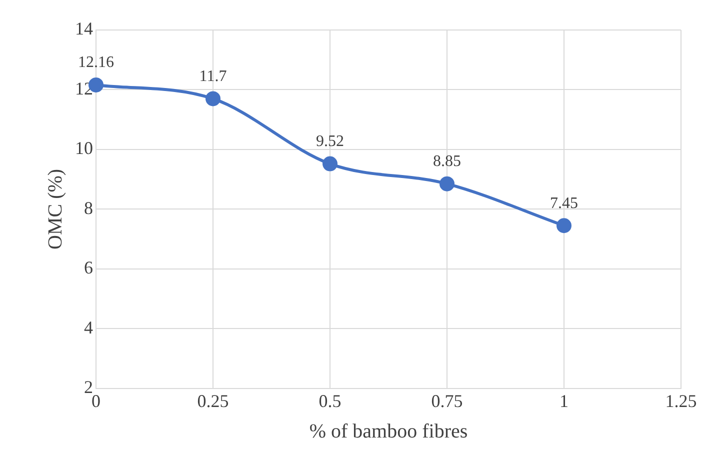  Describe the element at coordinates (330, 141) in the screenshot. I see `data-label: 9.52` at that location.